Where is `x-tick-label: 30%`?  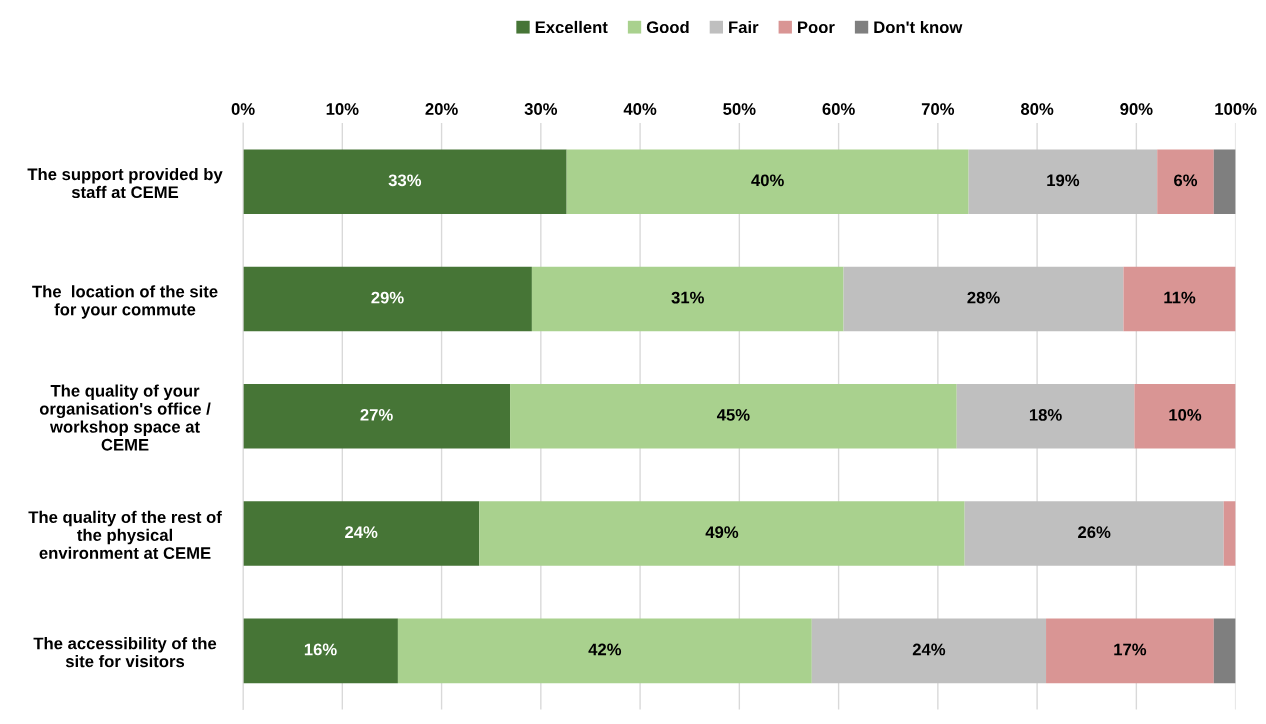 x-tick-label: 30% is located at coordinates (541, 109).